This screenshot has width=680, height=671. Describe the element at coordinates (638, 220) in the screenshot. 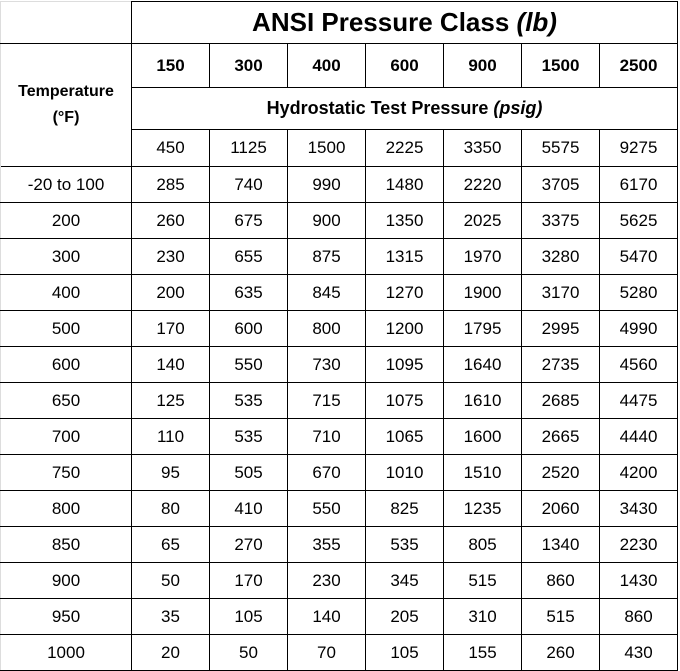

I see `value-cell: 5625` at that location.